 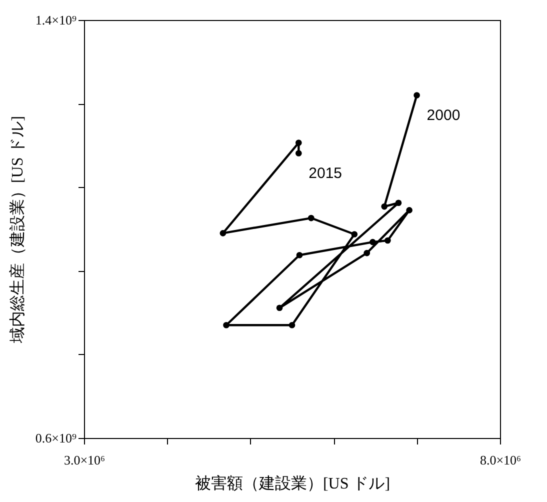 I want to click on x-tick-label: 3.0×10⁶, so click(x=85, y=460).